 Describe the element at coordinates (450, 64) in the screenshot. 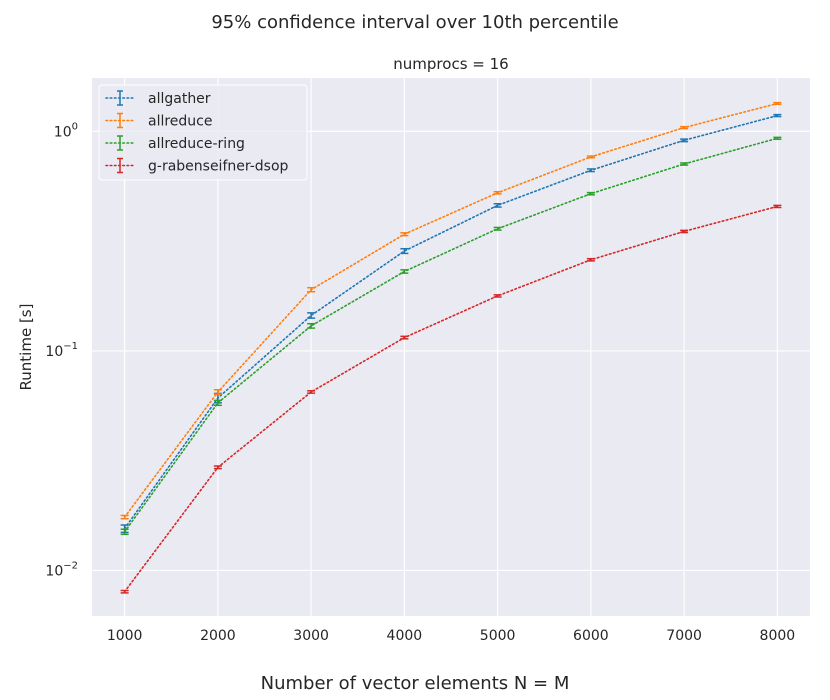

I see `subplot-title: numprocs = 16` at that location.